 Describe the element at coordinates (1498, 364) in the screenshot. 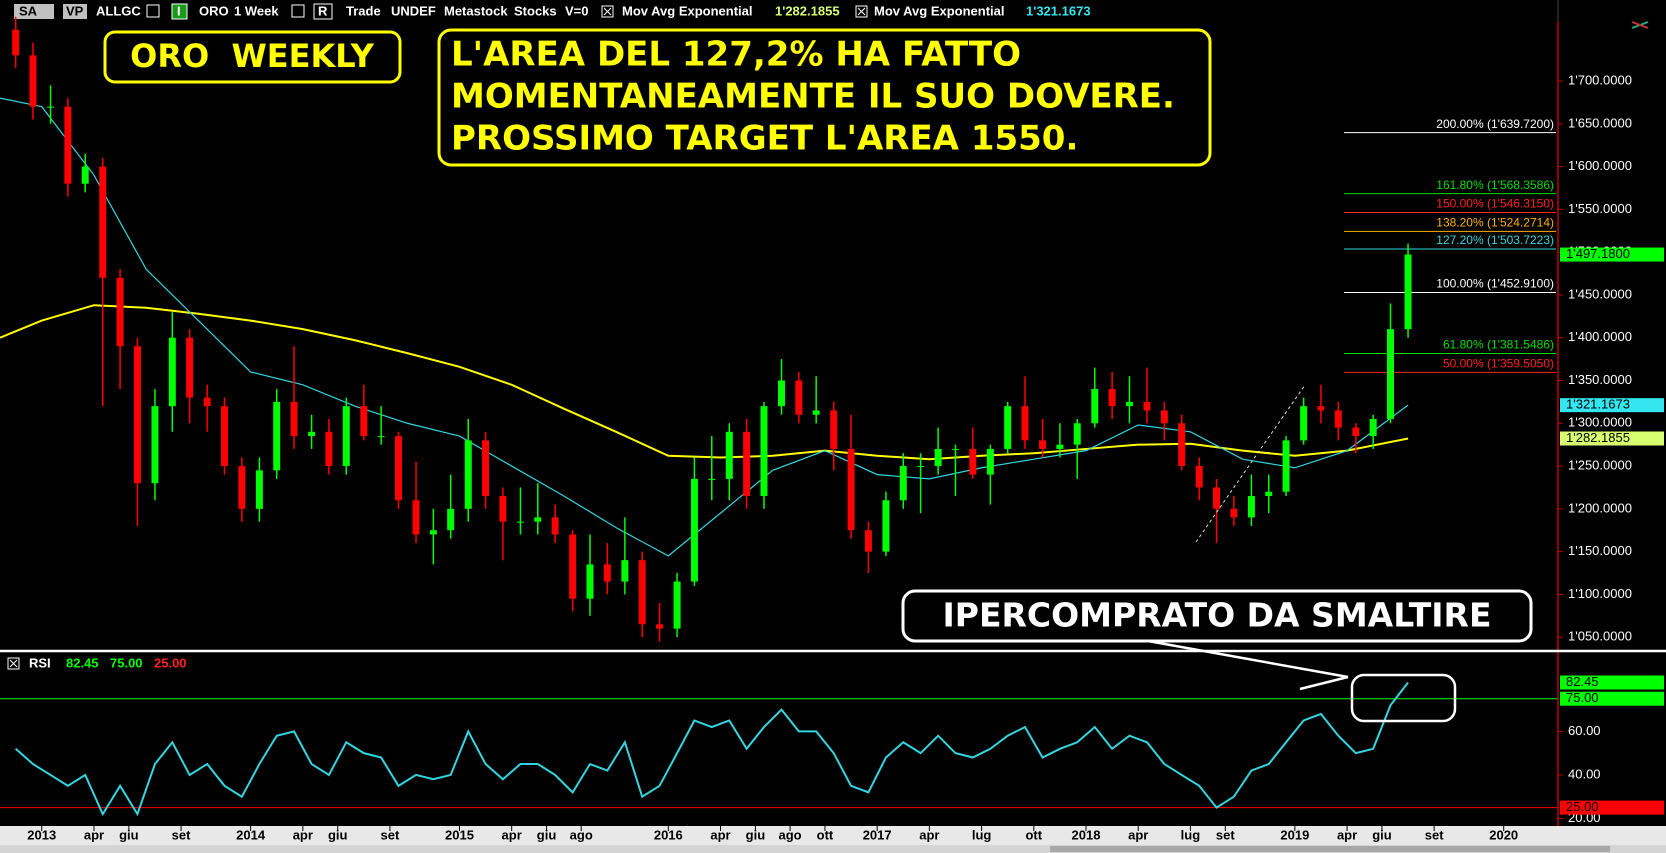

I see `fib-label: 50.00% (1'359.5050)` at that location.